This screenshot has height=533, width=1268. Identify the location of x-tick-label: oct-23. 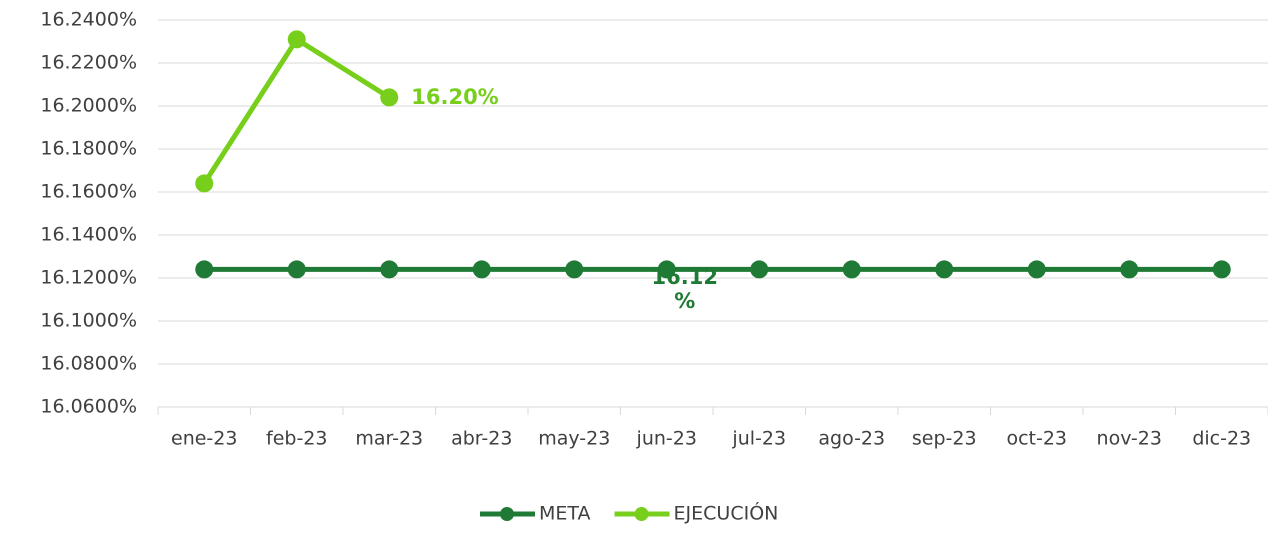
(1036, 439).